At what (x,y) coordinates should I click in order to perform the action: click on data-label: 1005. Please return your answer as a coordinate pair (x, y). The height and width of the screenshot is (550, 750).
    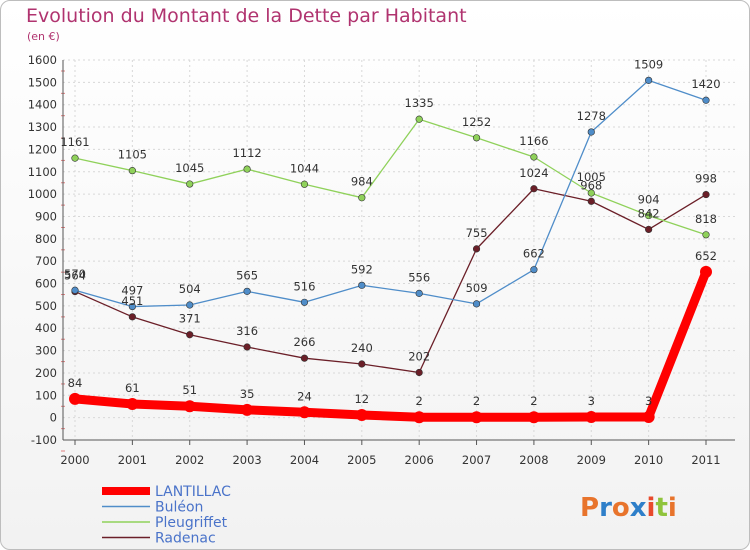
    Looking at the image, I should click on (591, 177).